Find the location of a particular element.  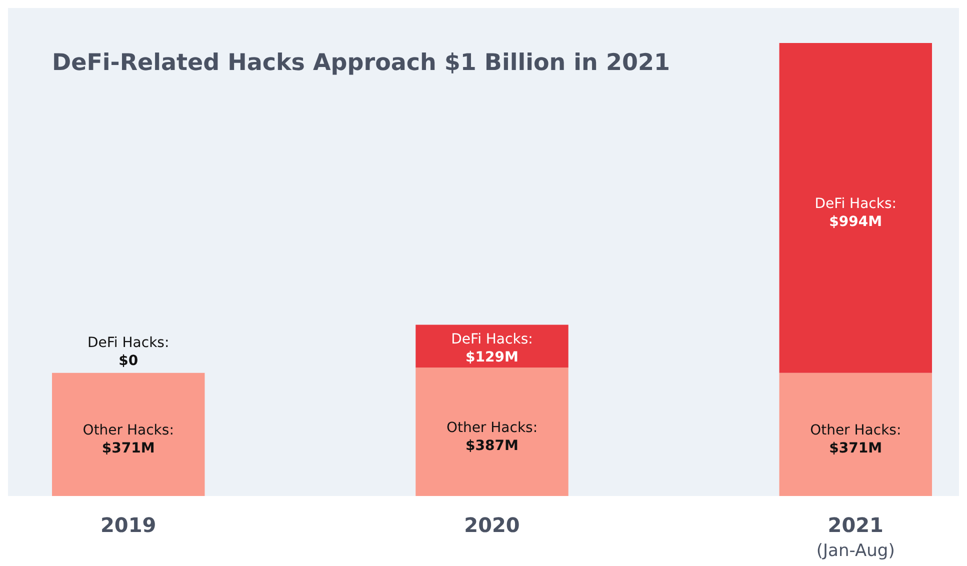

chart-title: DeFi-Related Hacks Approach $1 Billion in 2021 is located at coordinates (361, 63).